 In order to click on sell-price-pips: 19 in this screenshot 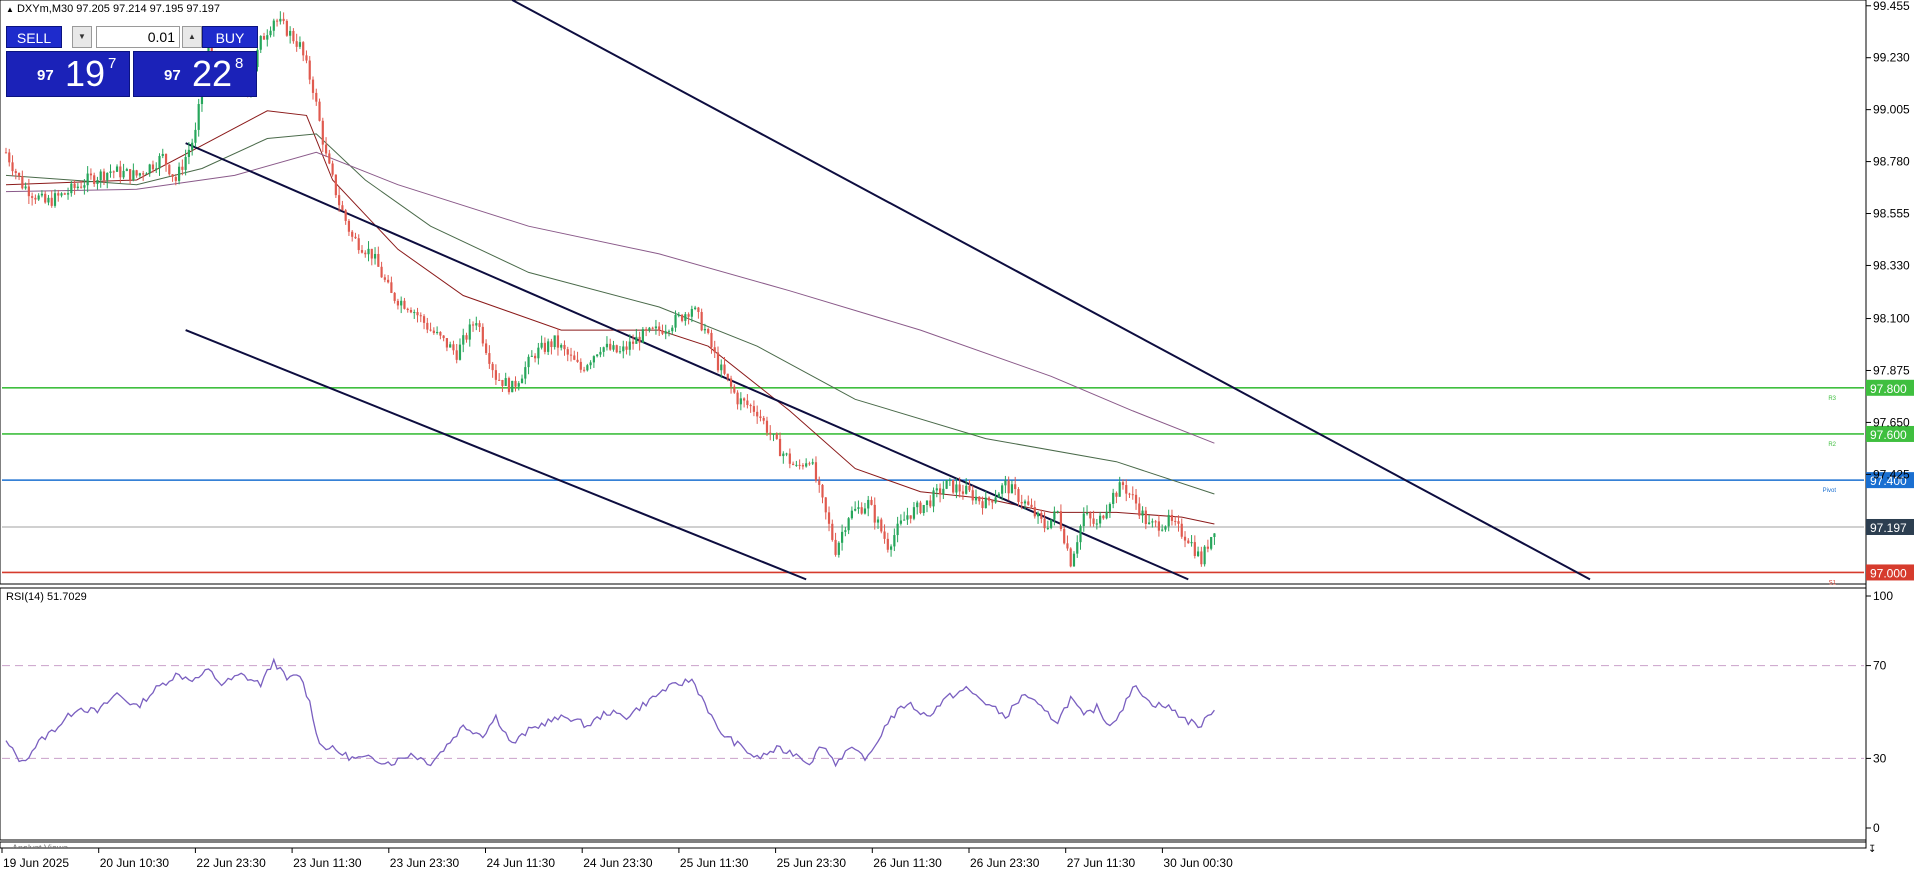, I will do `click(85, 73)`.